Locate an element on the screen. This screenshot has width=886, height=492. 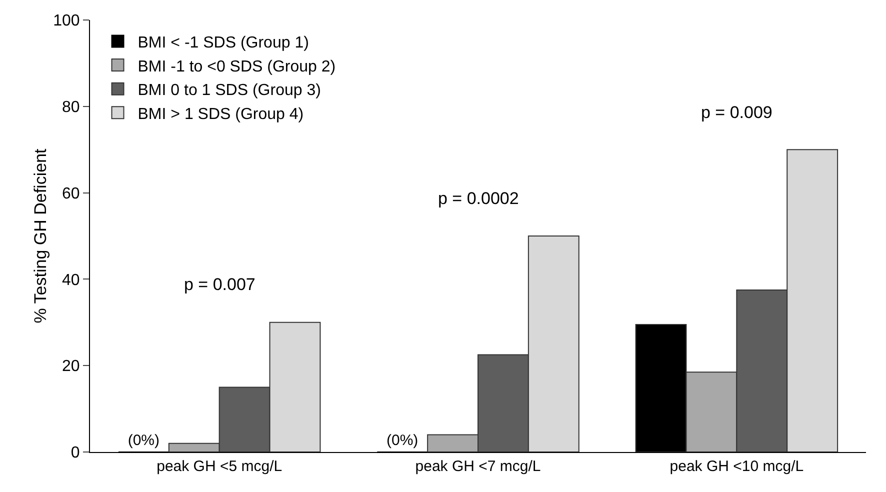
y-tick-label: 100 is located at coordinates (66, 21).